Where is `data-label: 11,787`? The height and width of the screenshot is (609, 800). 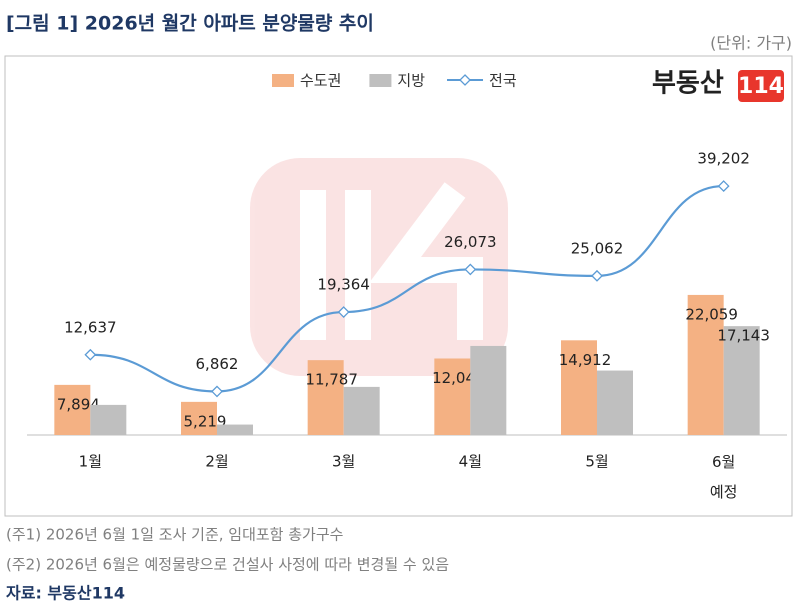
data-label: 11,787 is located at coordinates (331, 380).